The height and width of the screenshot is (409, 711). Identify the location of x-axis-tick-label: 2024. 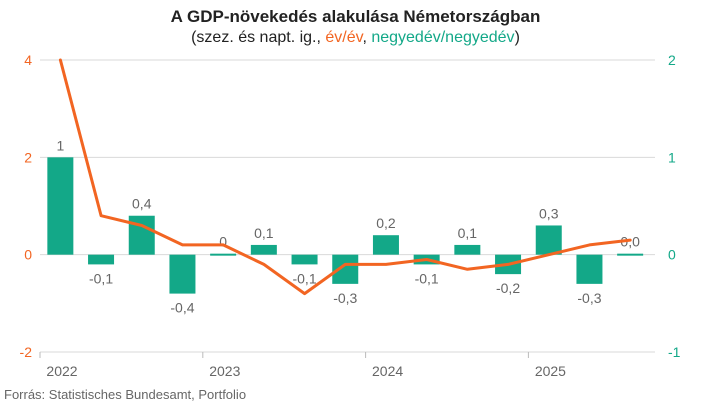
(387, 371).